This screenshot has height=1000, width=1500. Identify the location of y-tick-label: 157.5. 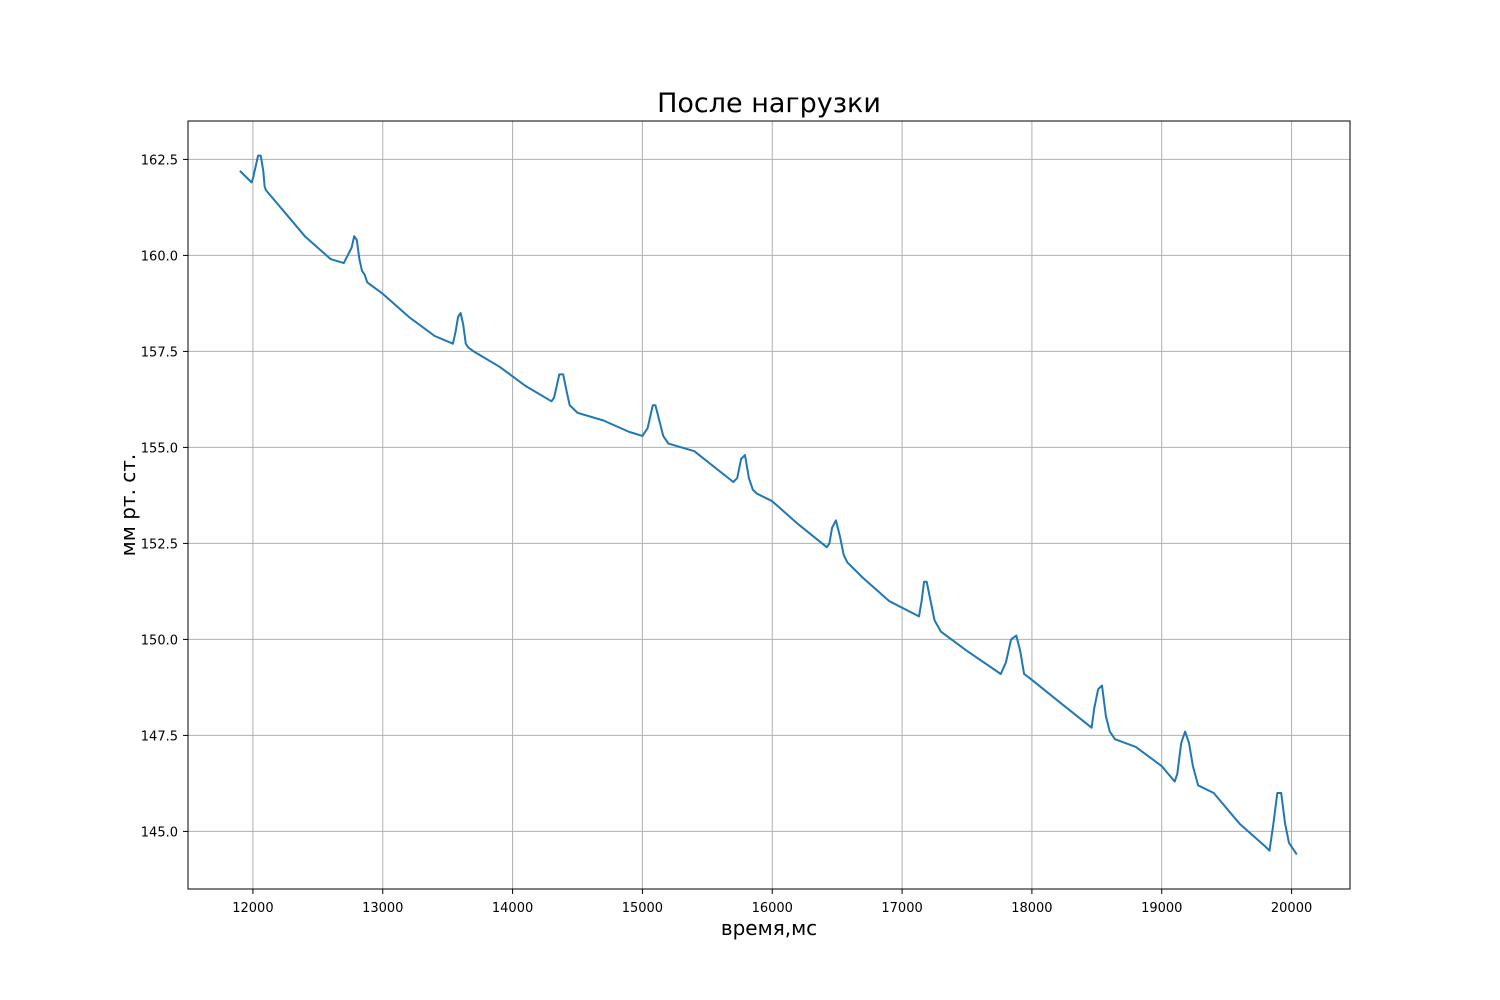
(159, 352).